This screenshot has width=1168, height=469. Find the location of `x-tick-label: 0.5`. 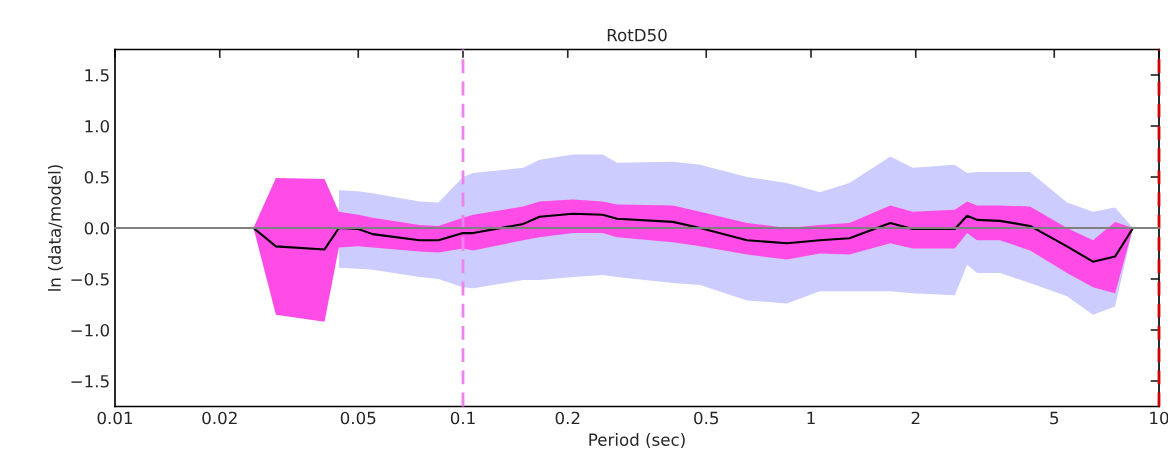

x-tick-label: 0.5 is located at coordinates (706, 418).